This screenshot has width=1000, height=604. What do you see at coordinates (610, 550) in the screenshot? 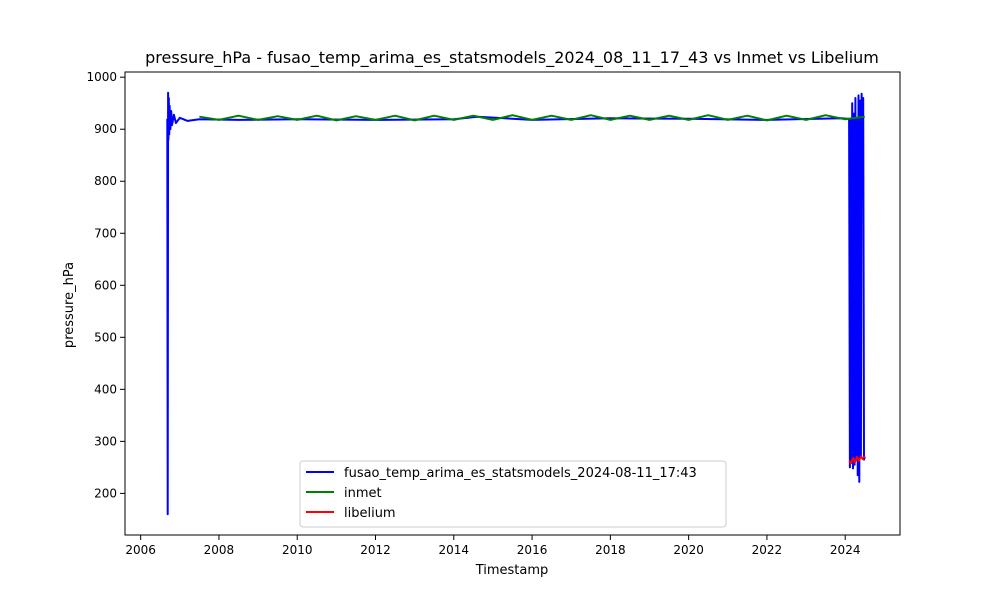
I see `x-tick-label: 2018` at bounding box center [610, 550].